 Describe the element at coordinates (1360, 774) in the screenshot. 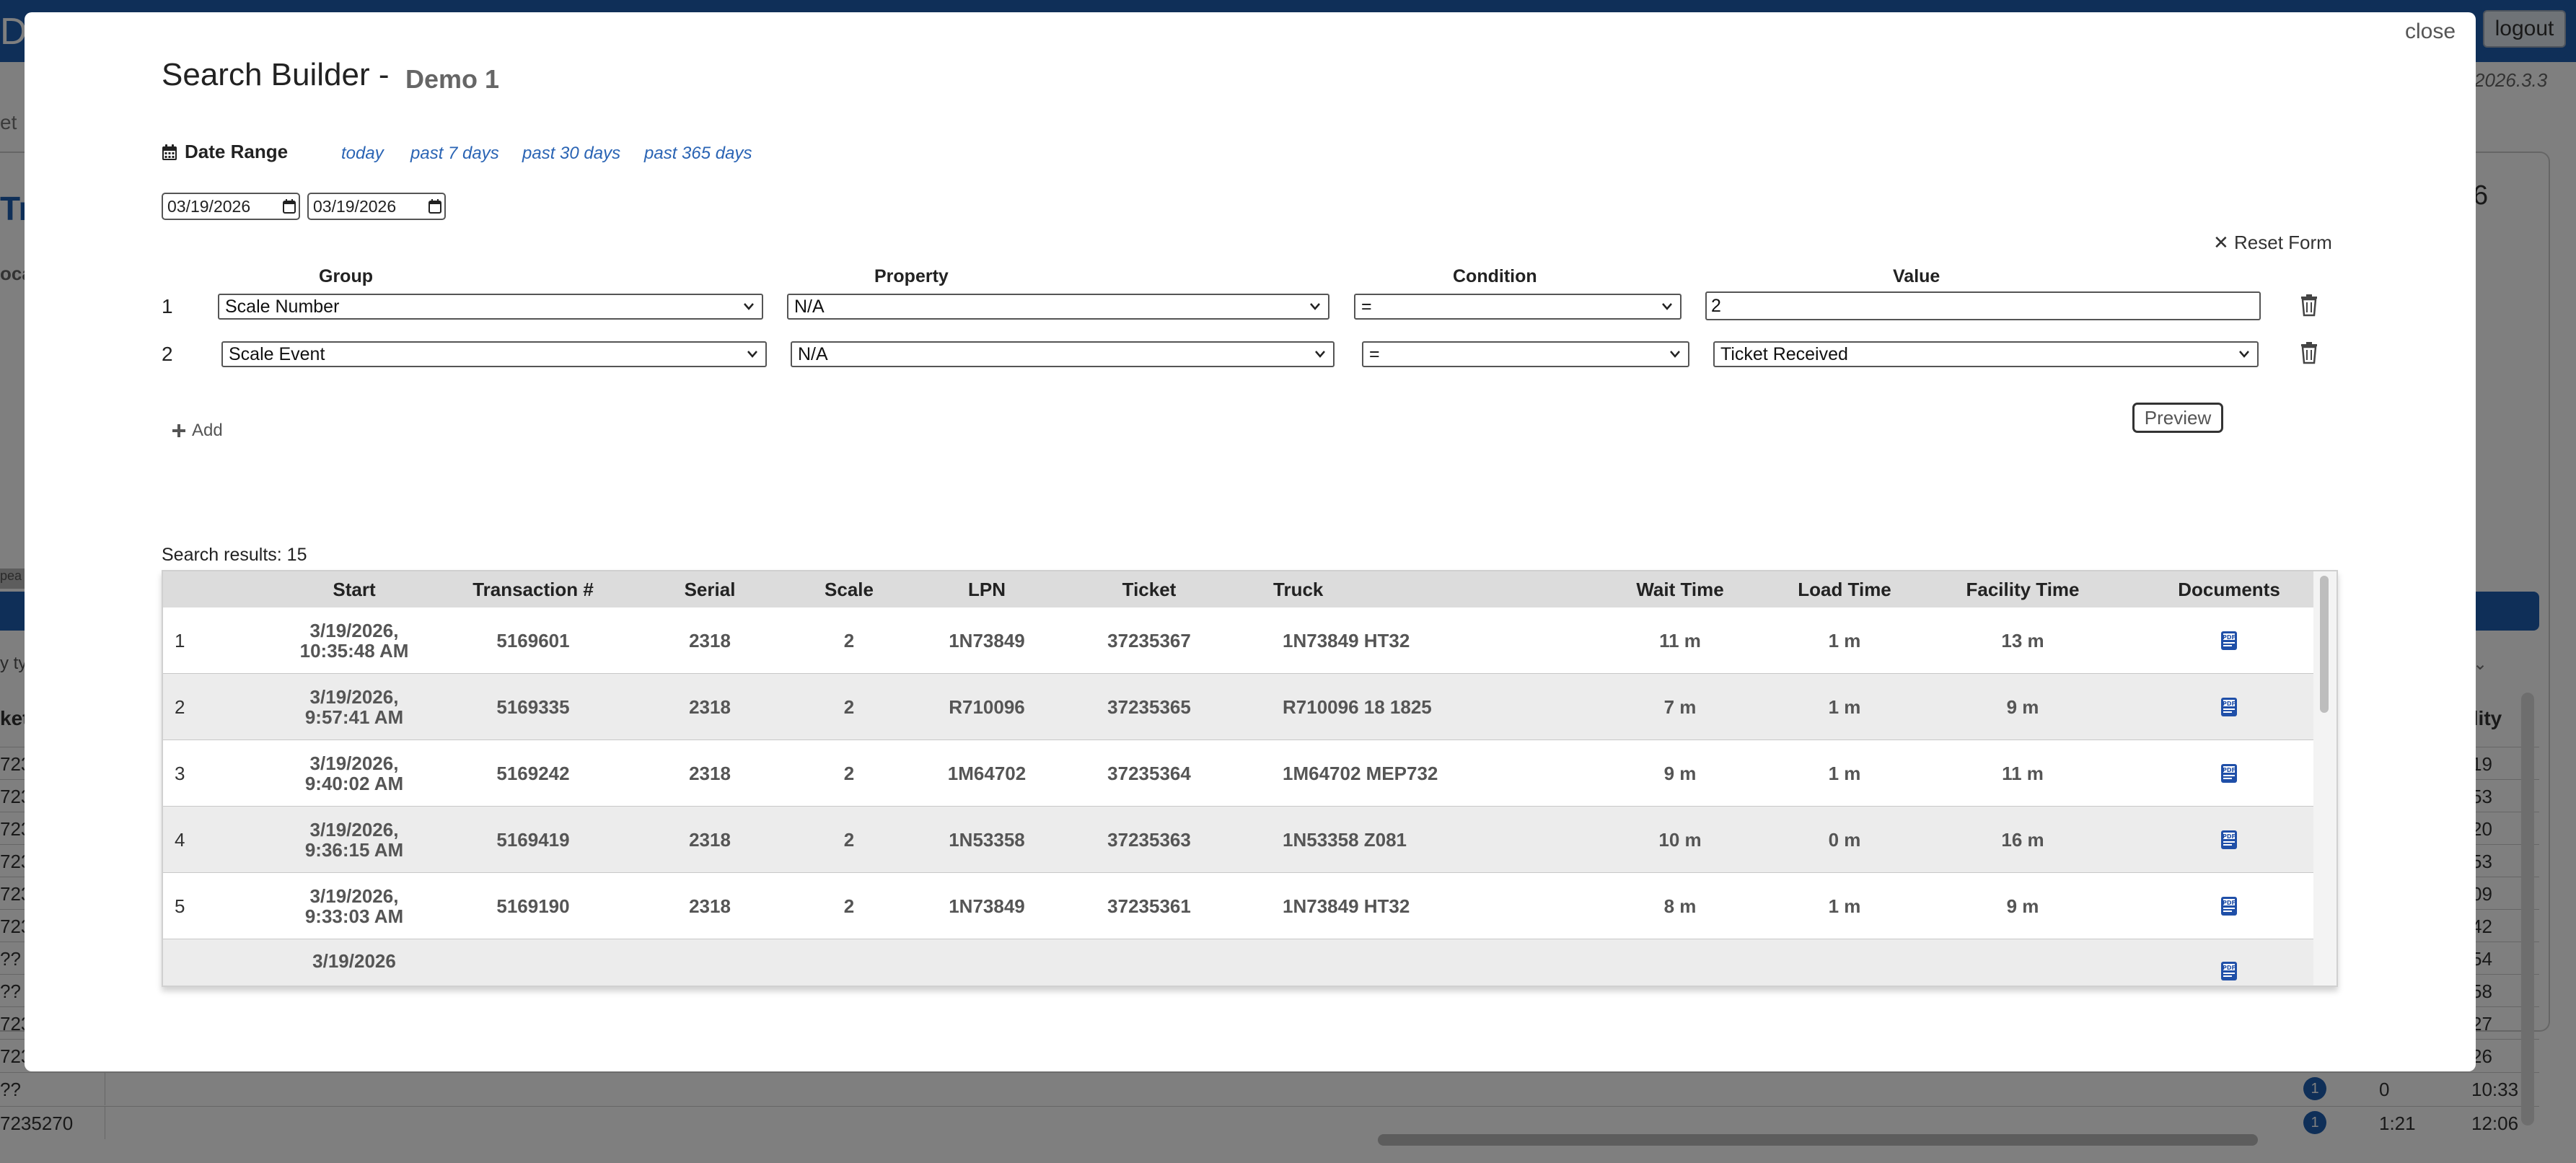

I see `cell-truck: 1M64702 MEP732` at that location.